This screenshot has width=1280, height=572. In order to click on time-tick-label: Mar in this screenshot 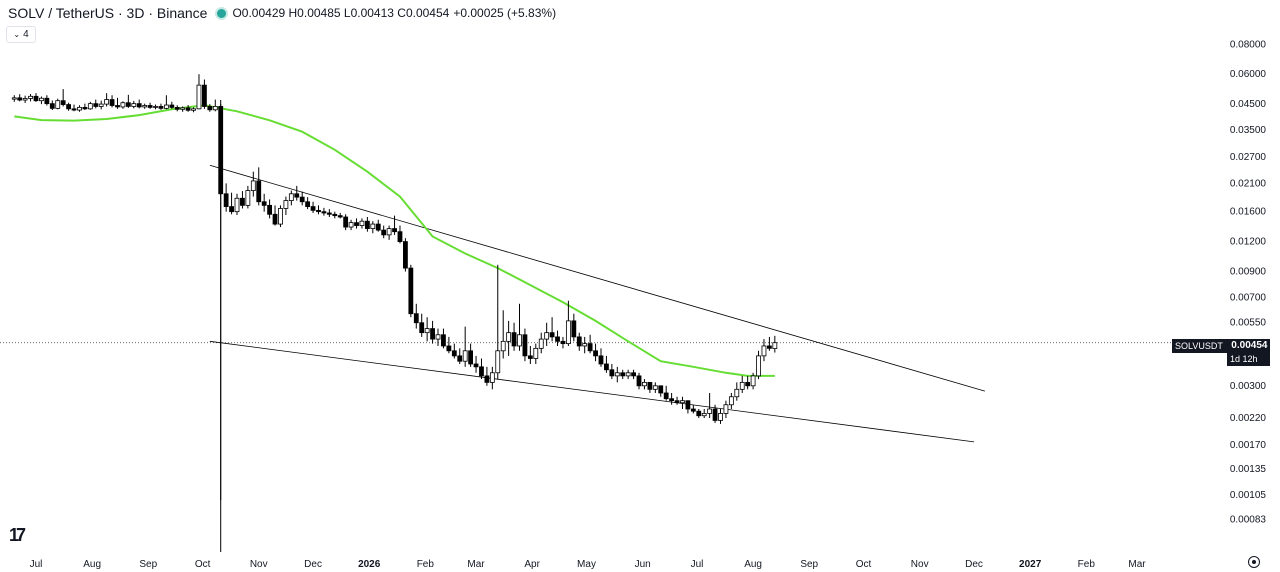, I will do `click(476, 564)`.